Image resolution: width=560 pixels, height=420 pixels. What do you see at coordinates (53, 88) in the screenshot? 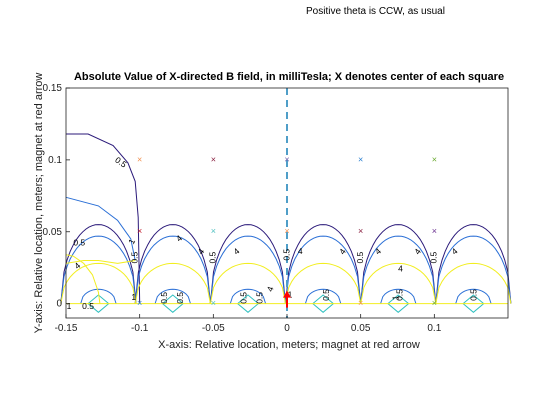
I see `y-tick-label-3: 0.15` at bounding box center [53, 88].